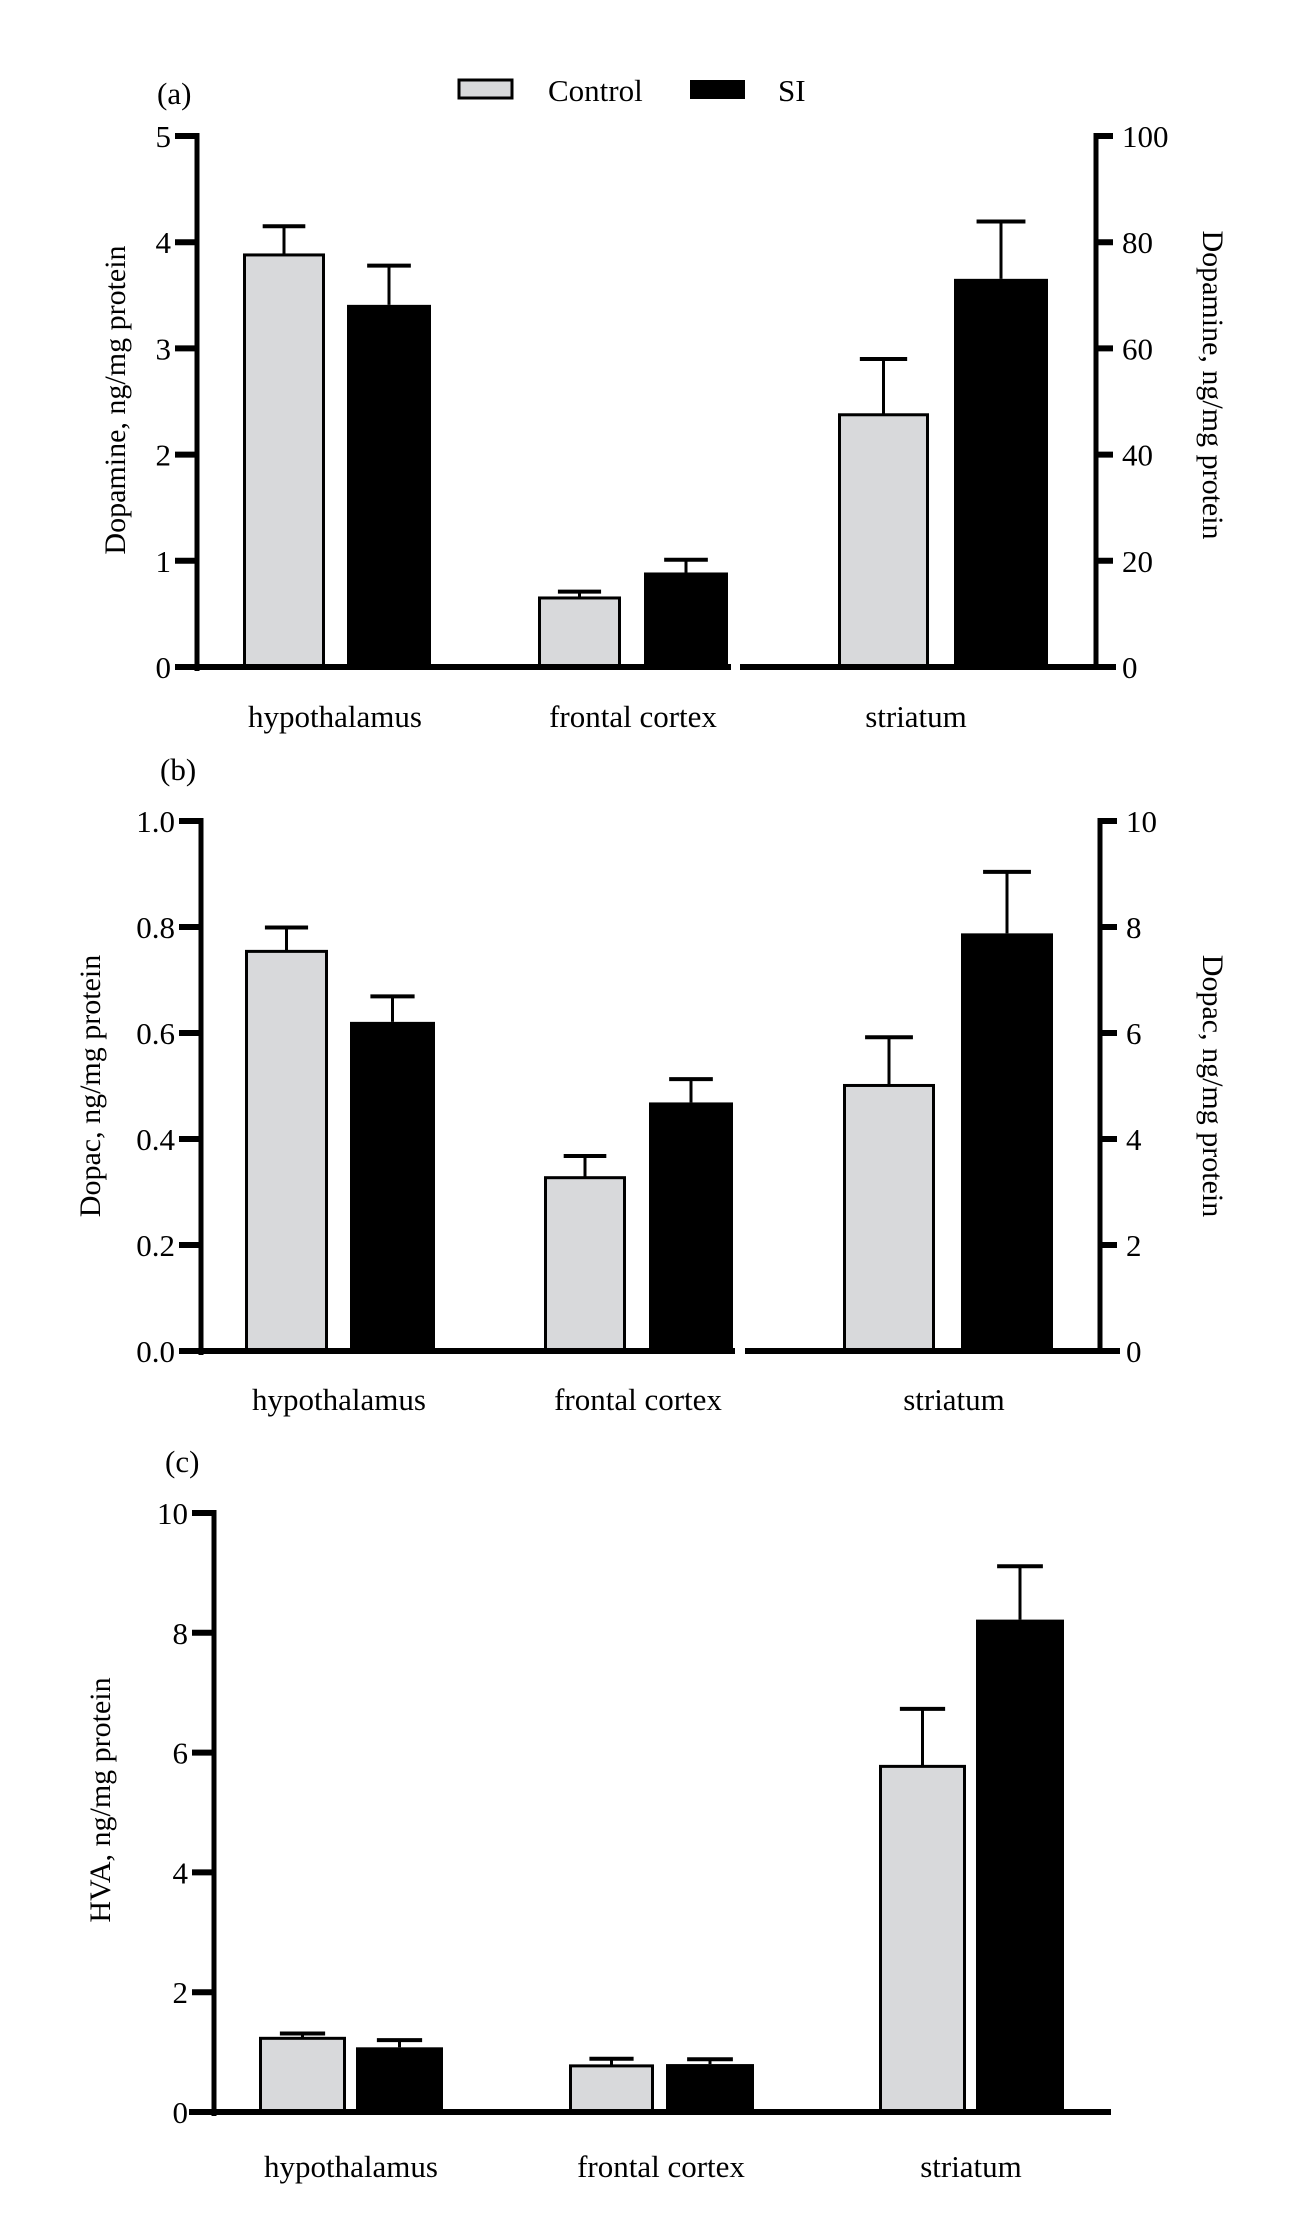 This screenshot has width=1312, height=2228. What do you see at coordinates (115, 399) in the screenshot?
I see `y-axis-title-a: Dopamine, ng/mg protein` at bounding box center [115, 399].